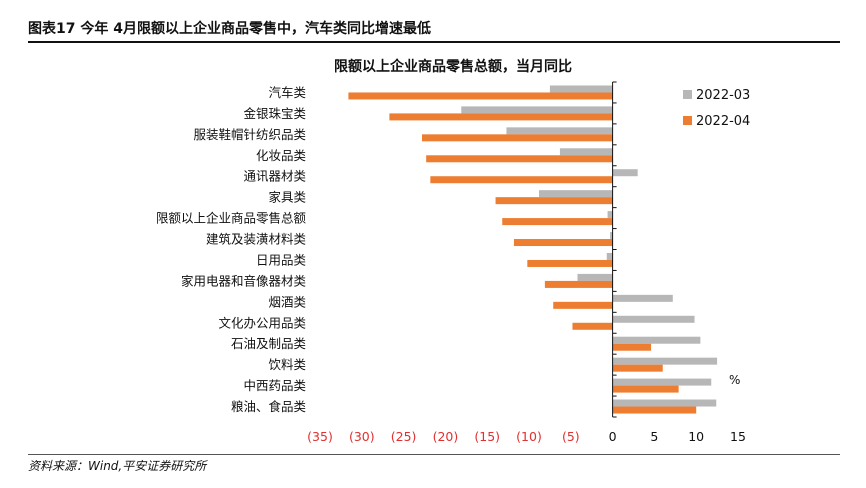 The width and height of the screenshot is (866, 488). What do you see at coordinates (231, 218) in the screenshot?
I see `category-label: 限额以上企业商品零售总额` at bounding box center [231, 218].